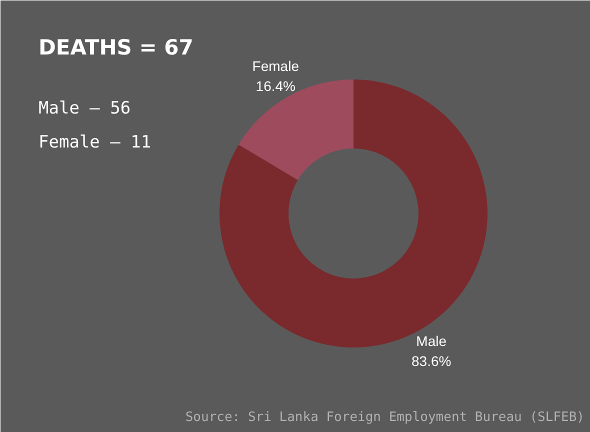 This screenshot has height=432, width=590. I want to click on slice-label: Female, so click(276, 66).